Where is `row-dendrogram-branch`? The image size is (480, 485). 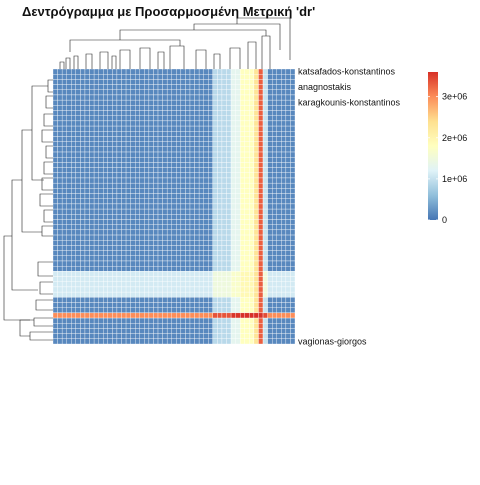 row-dendrogram-branch is located at coordinates (41, 336).